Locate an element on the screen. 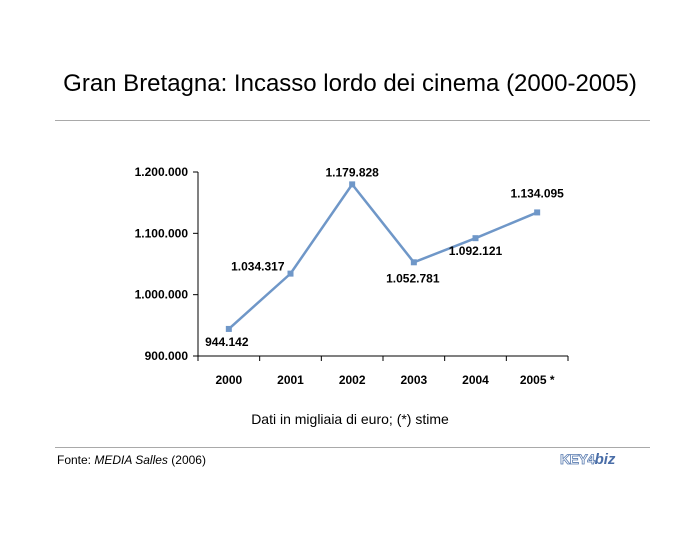  x-tick-label: 2000 is located at coordinates (228, 380).